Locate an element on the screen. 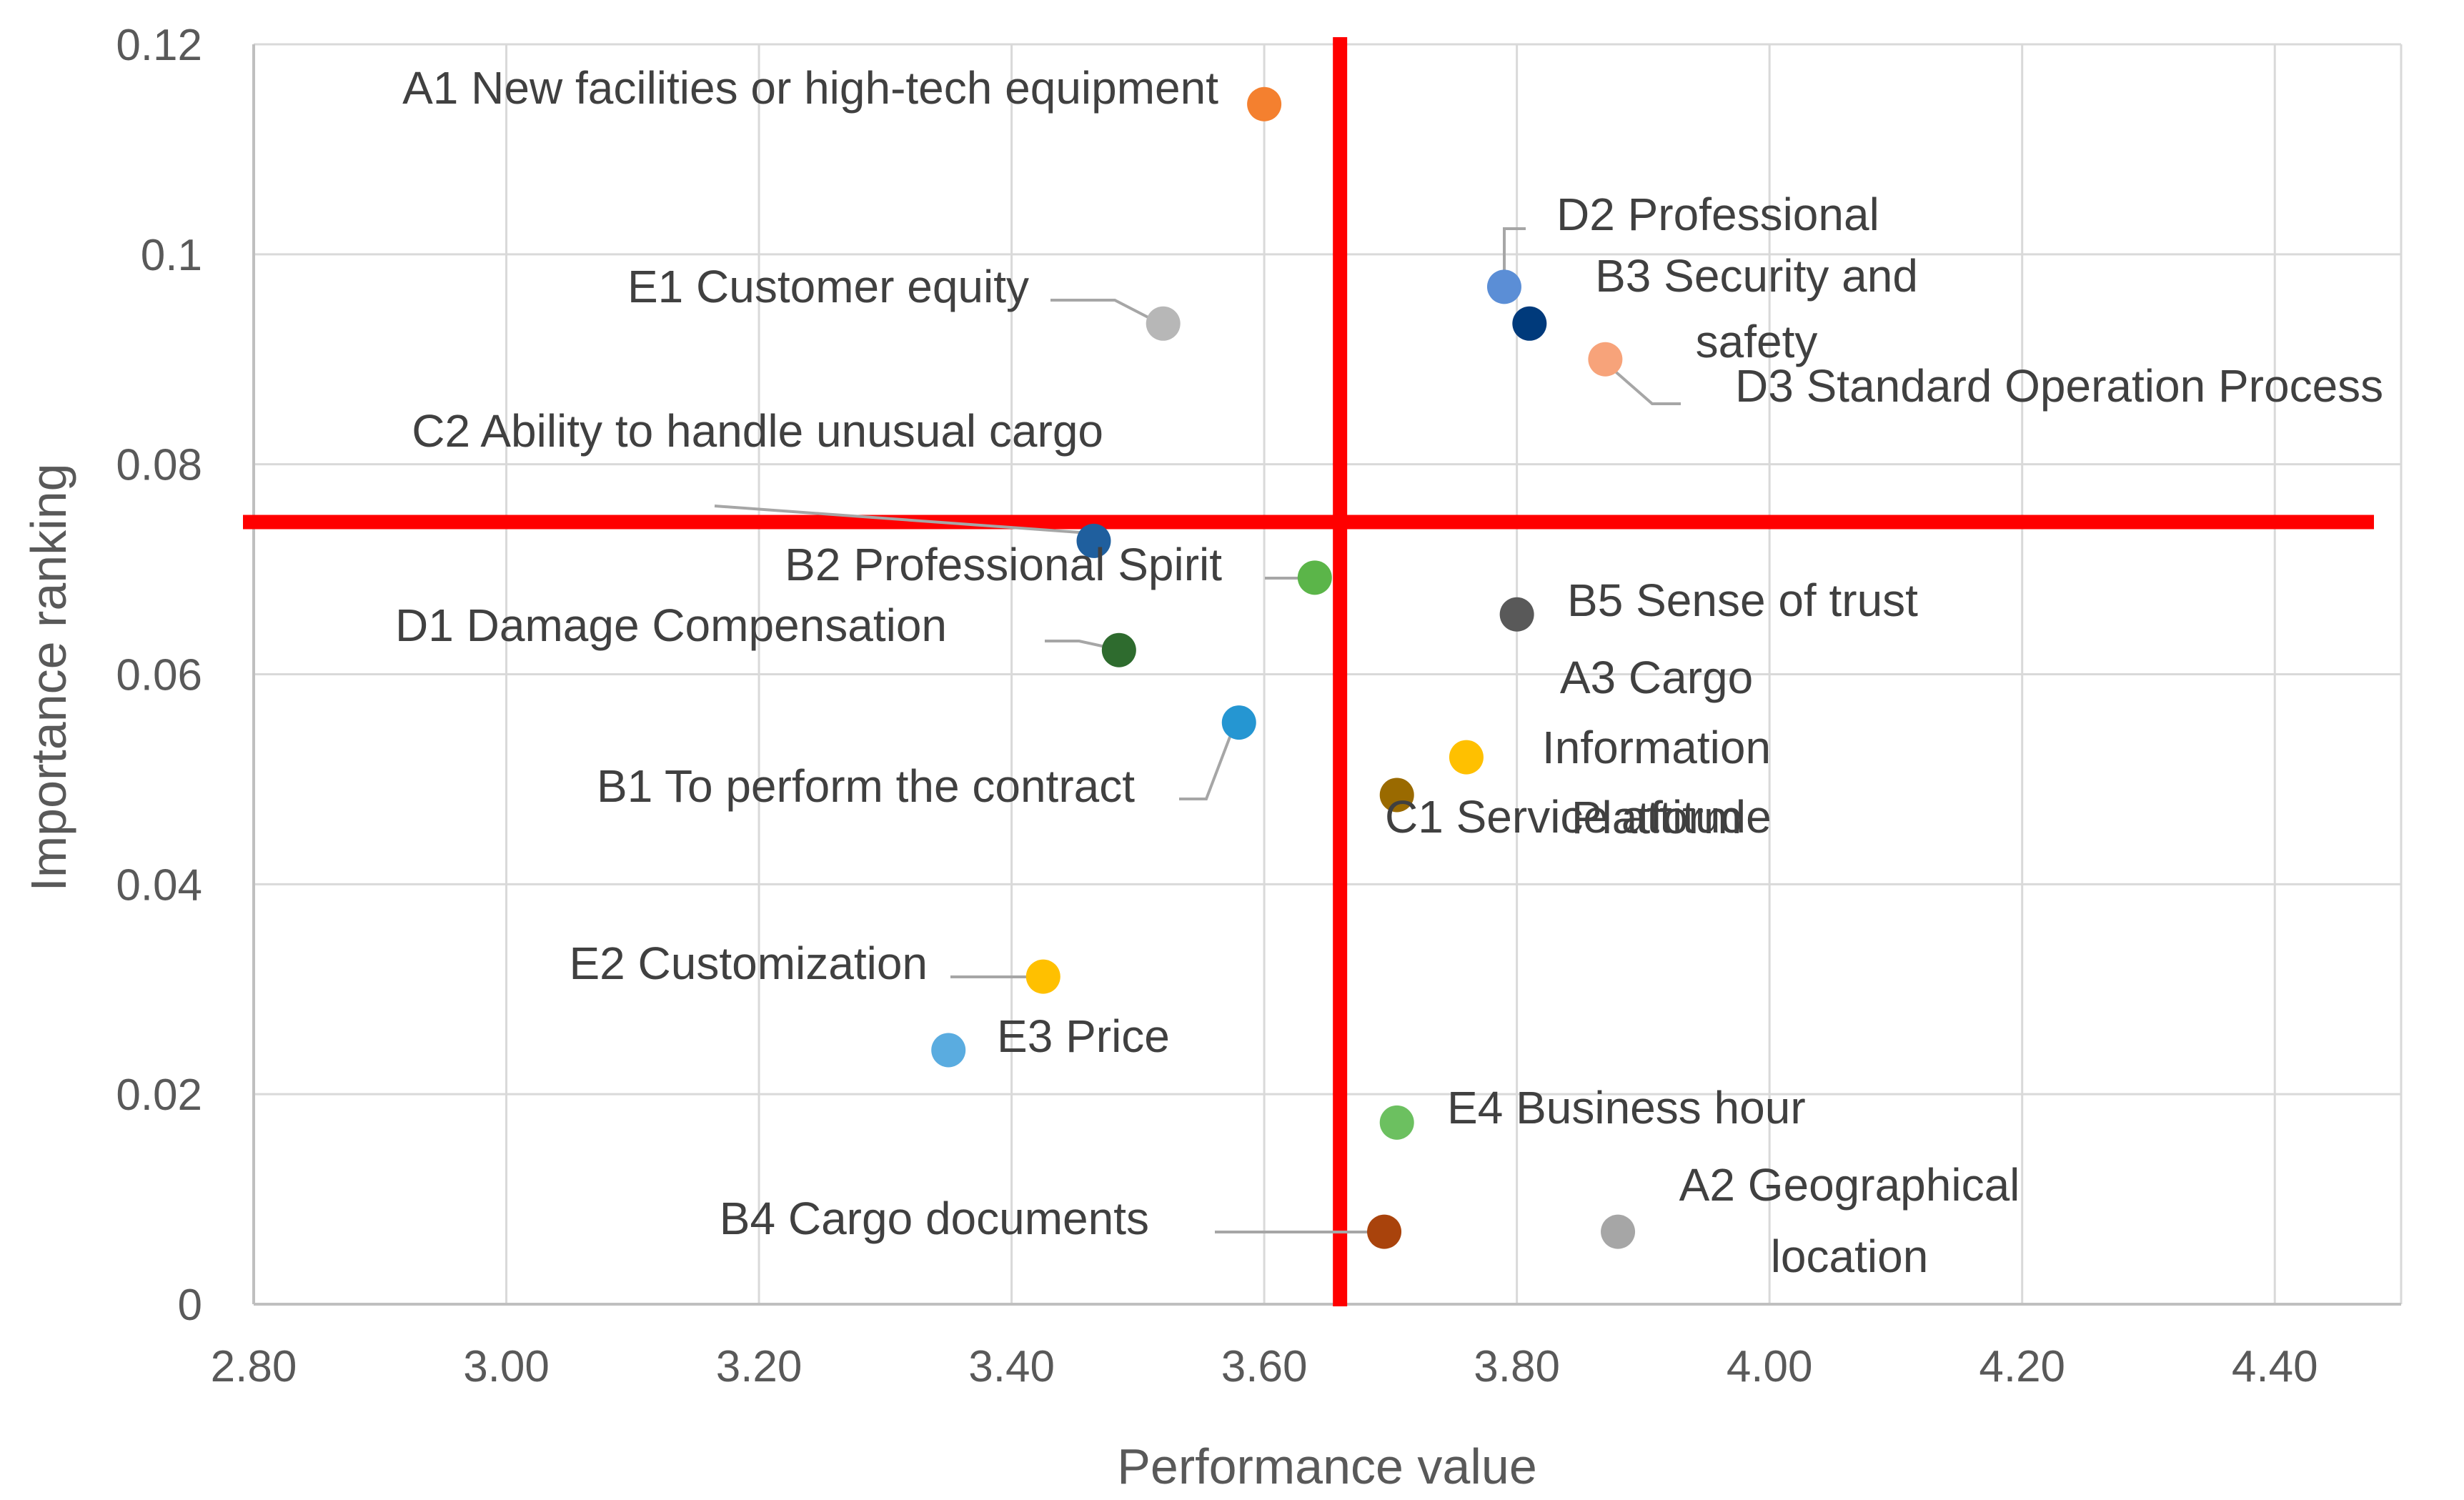 The image size is (2464, 1500). x-tick-label: 3.00 is located at coordinates (506, 1366).